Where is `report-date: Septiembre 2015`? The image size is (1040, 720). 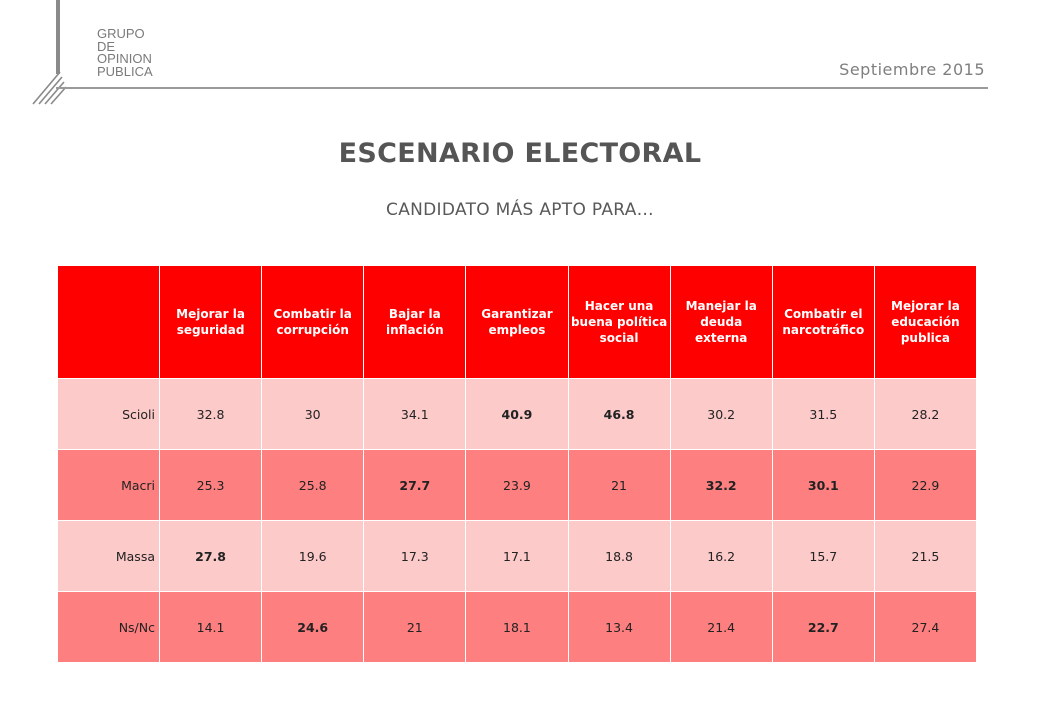 report-date: Septiembre 2015 is located at coordinates (912, 69).